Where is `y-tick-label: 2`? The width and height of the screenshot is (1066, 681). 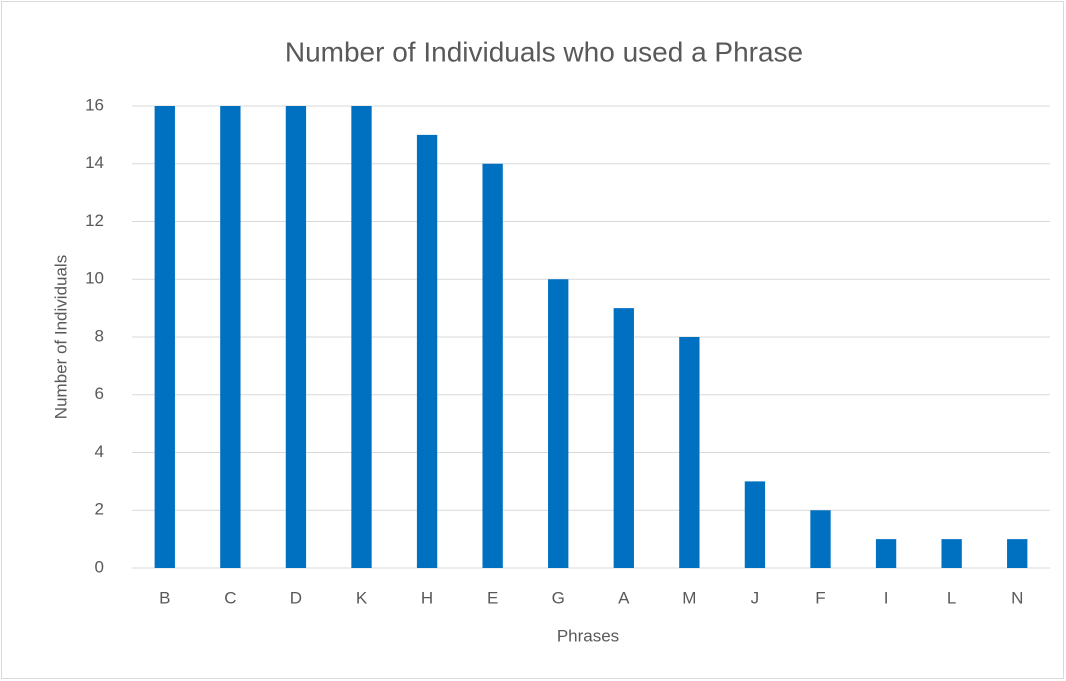
y-tick-label: 2 is located at coordinates (99, 509).